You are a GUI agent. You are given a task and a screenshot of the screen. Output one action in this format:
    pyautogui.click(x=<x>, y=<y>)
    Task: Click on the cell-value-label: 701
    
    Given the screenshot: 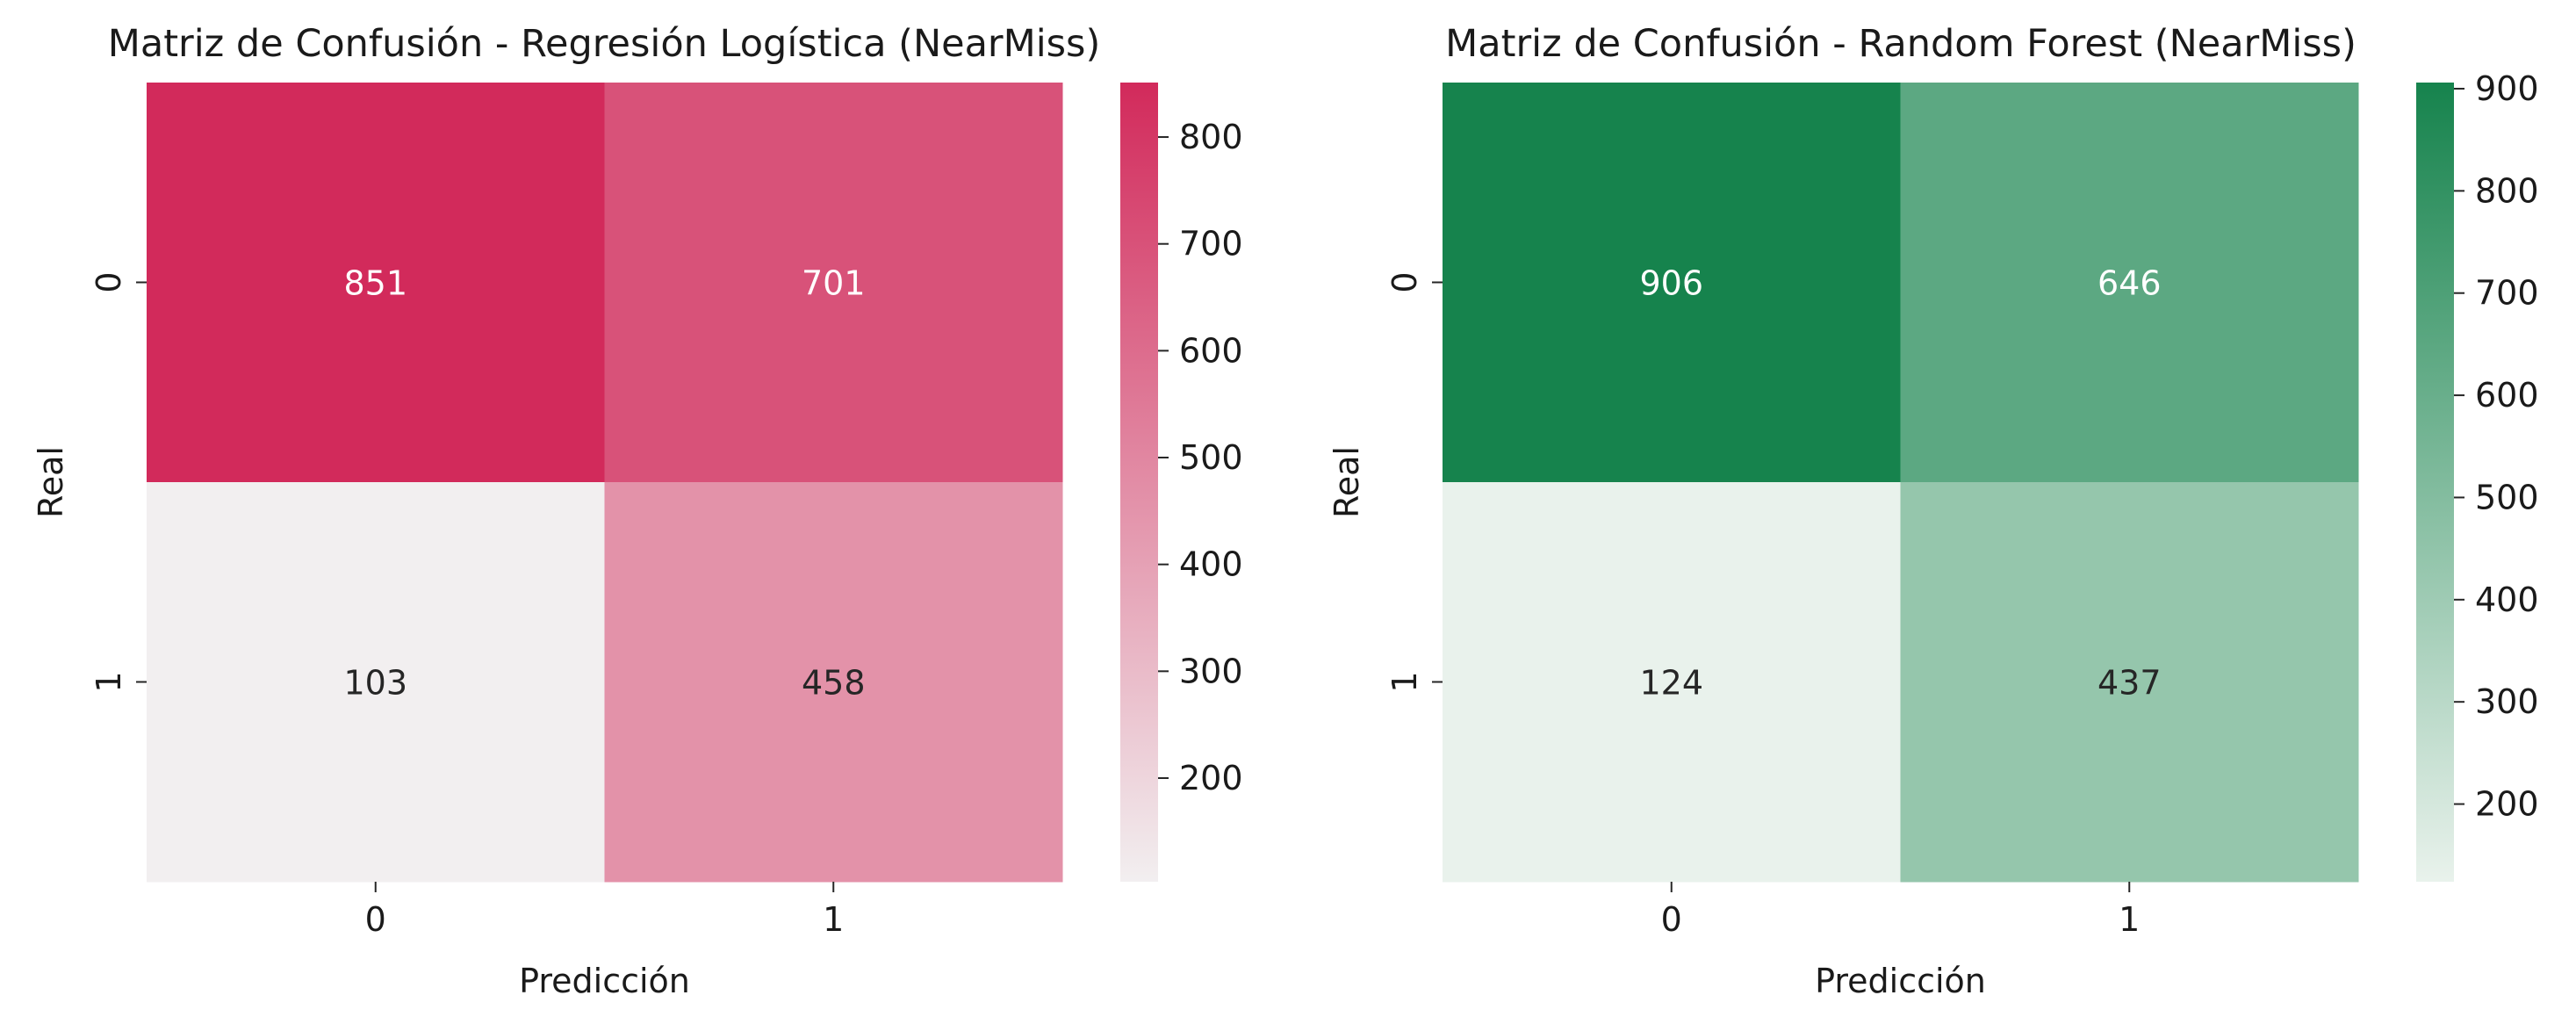 What is the action you would take?
    pyautogui.click(x=834, y=283)
    